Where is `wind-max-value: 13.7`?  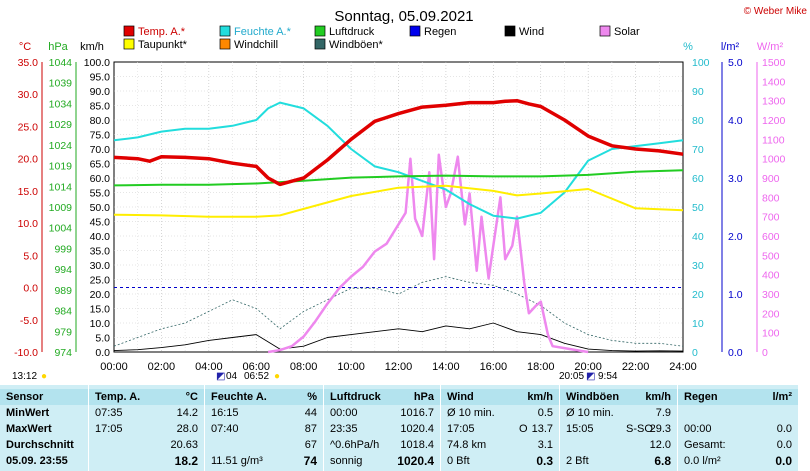 wind-max-value: 13.7 is located at coordinates (542, 429).